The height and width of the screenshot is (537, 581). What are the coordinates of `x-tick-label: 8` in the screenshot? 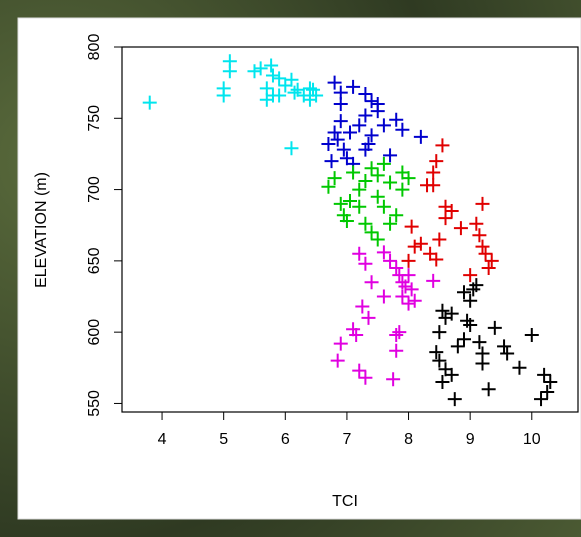 It's located at (408, 439).